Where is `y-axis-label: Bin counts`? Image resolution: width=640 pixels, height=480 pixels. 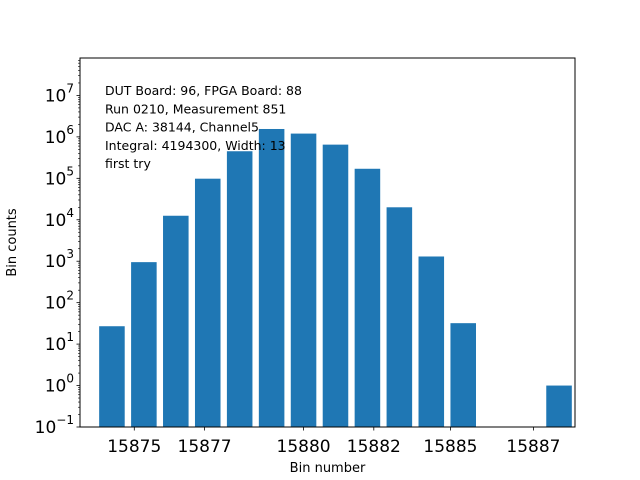
y-axis-label: Bin counts is located at coordinates (12, 242).